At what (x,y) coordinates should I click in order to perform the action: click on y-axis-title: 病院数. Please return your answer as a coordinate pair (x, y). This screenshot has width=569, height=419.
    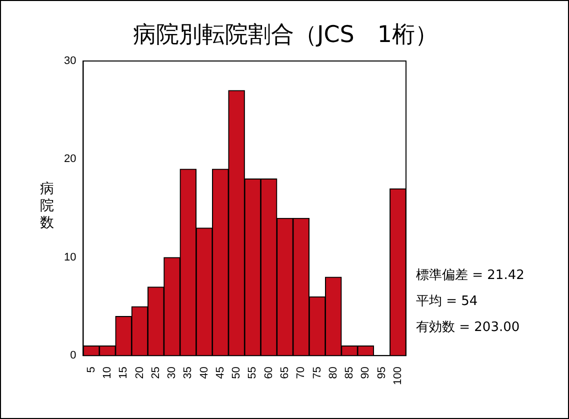
    Looking at the image, I should click on (47, 206).